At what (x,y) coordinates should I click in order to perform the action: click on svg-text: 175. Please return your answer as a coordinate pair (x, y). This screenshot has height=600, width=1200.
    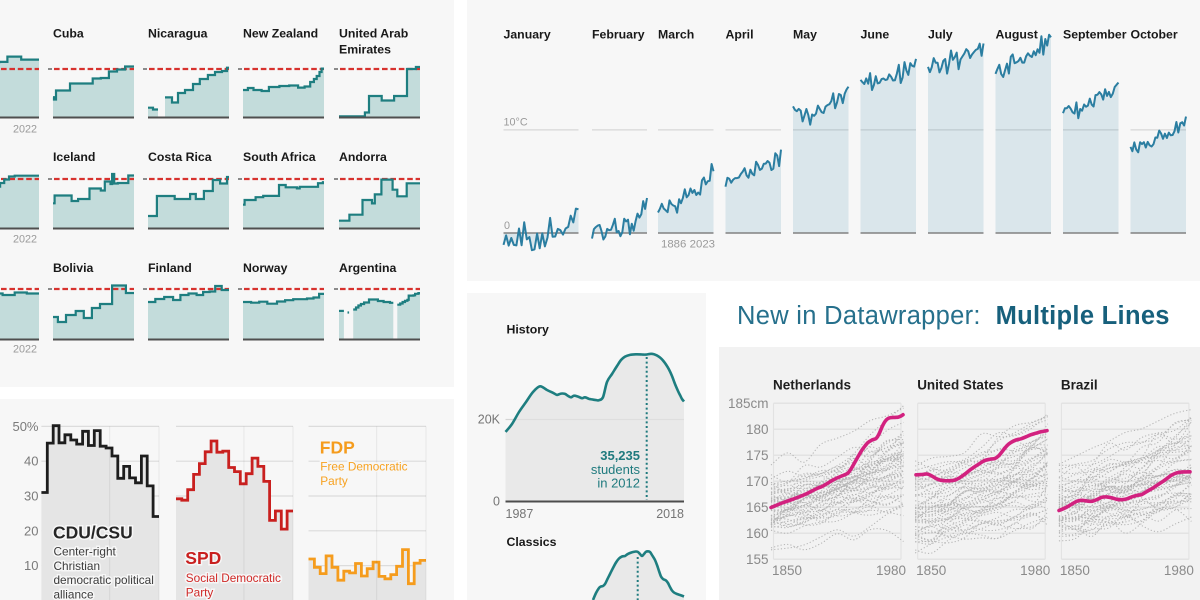
    Looking at the image, I should click on (757, 455).